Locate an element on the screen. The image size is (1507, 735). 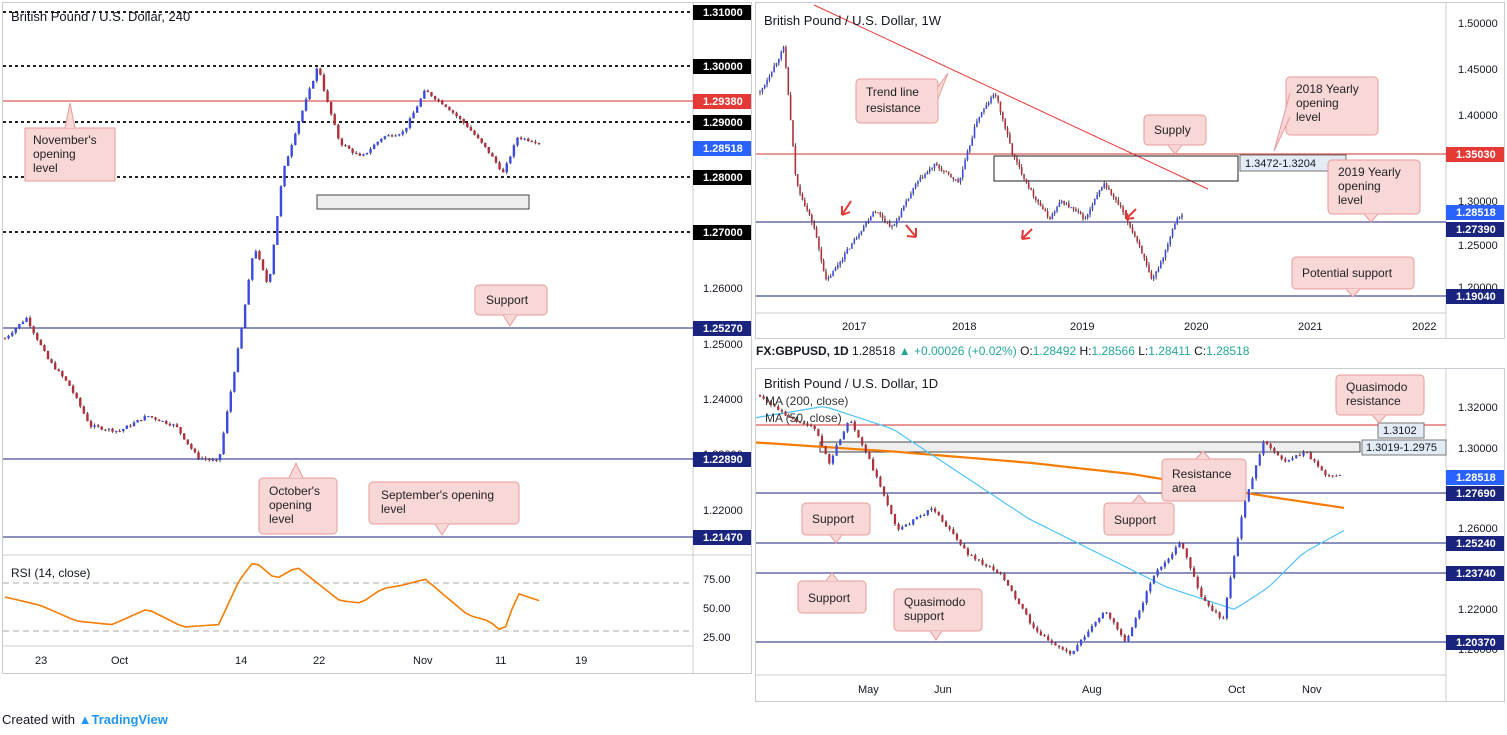
x-tick: 2021 is located at coordinates (1310, 327).